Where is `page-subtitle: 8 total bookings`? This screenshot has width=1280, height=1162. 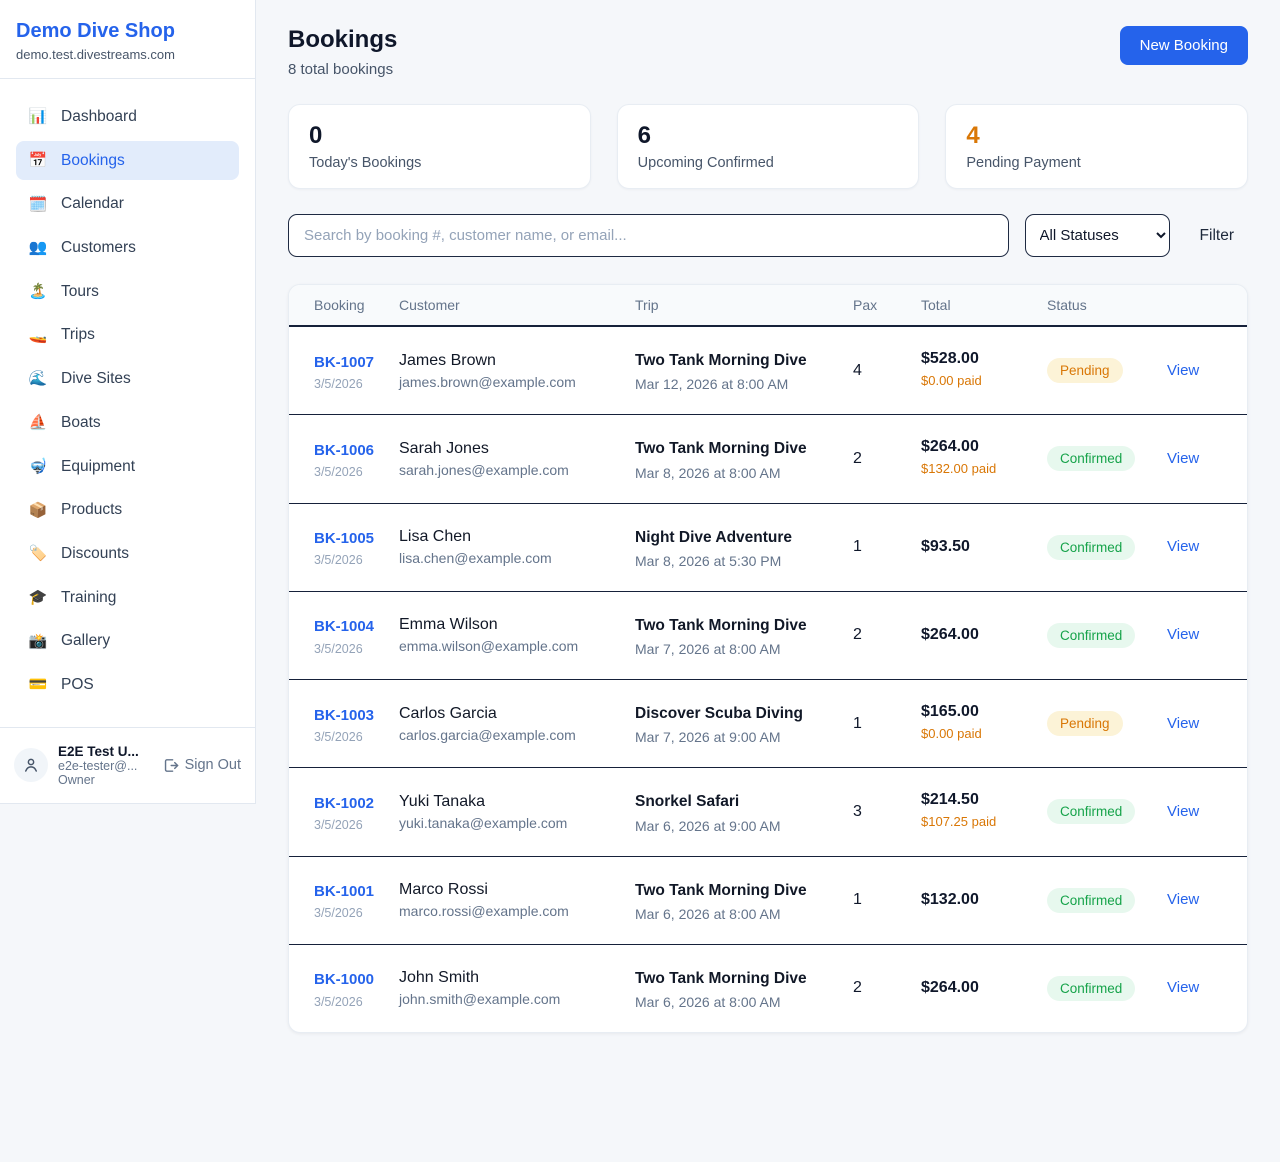 page-subtitle: 8 total bookings is located at coordinates (341, 69).